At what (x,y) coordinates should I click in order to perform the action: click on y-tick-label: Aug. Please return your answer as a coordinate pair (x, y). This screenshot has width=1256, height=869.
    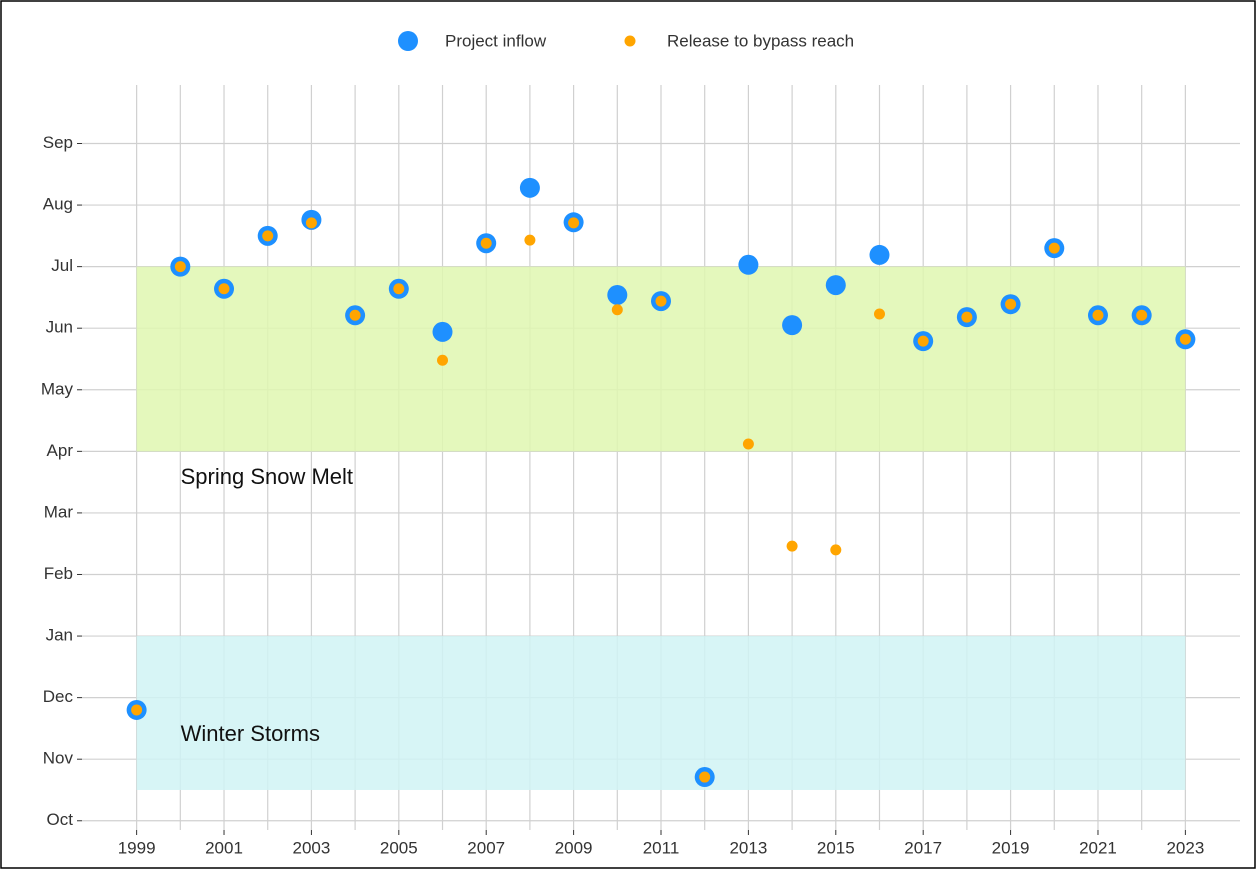
    Looking at the image, I should click on (58, 204).